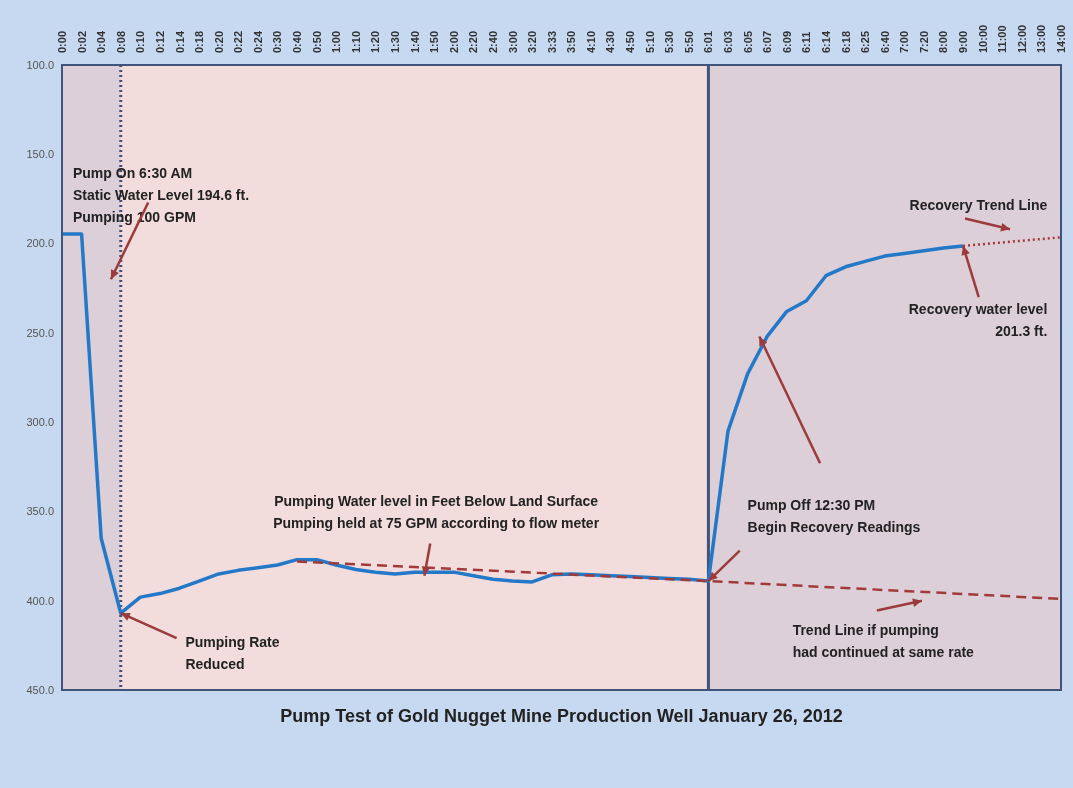 The height and width of the screenshot is (788, 1073). Describe the element at coordinates (708, 41) in the screenshot. I see `x-tick-label: 6:01` at that location.